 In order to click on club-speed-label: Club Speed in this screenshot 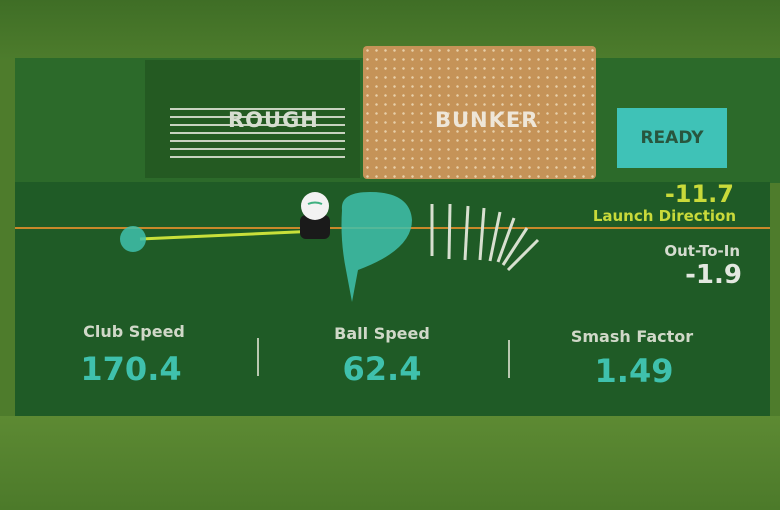, I will do `click(134, 331)`.